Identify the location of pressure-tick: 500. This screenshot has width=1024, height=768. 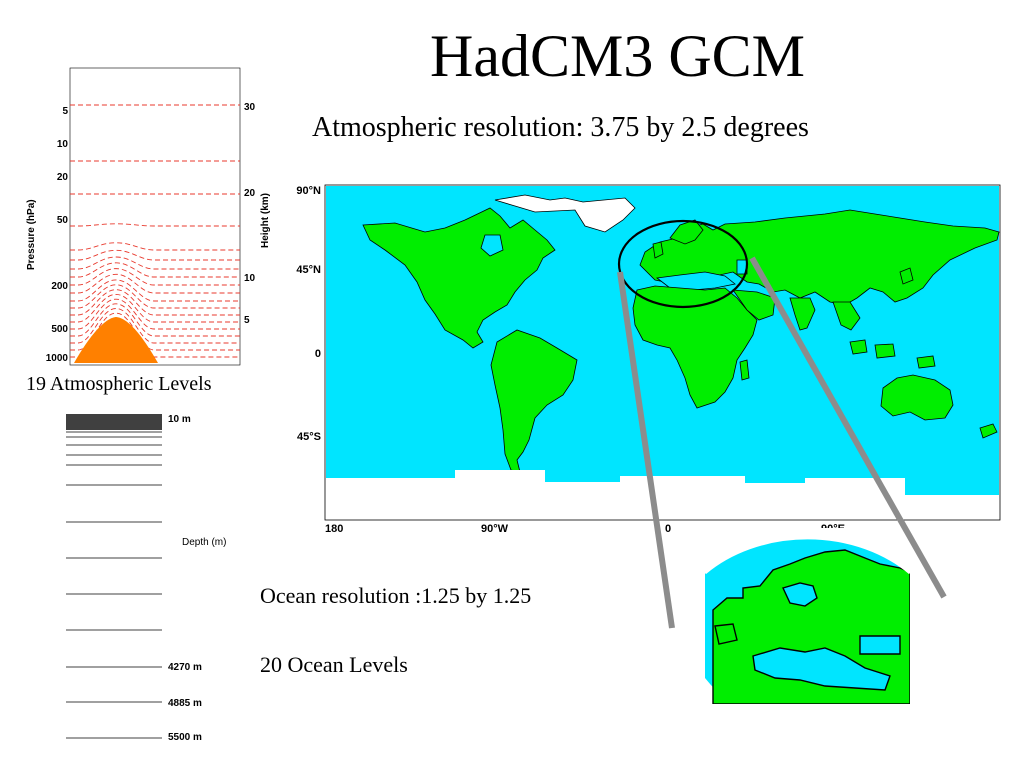
(59, 329).